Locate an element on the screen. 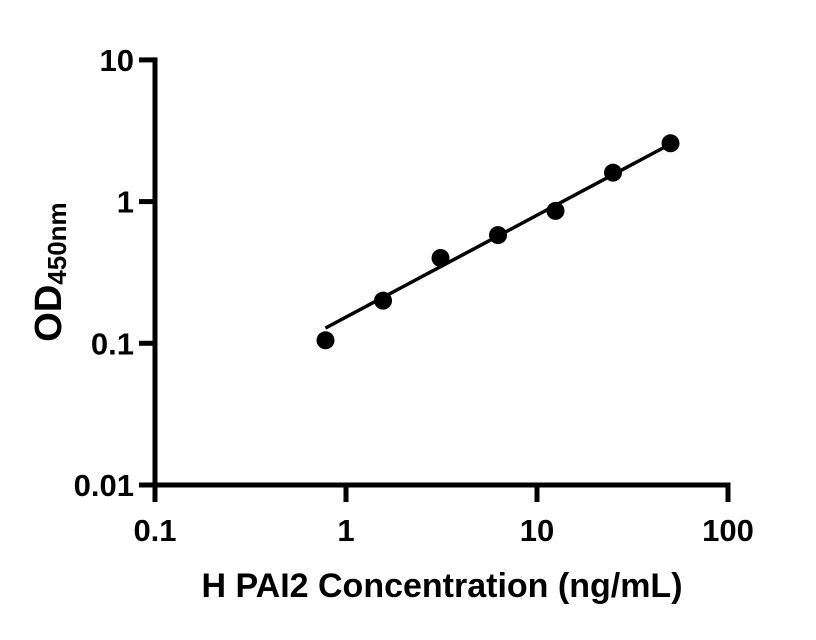 The width and height of the screenshot is (816, 640). x-tick-label: 10 is located at coordinates (537, 530).